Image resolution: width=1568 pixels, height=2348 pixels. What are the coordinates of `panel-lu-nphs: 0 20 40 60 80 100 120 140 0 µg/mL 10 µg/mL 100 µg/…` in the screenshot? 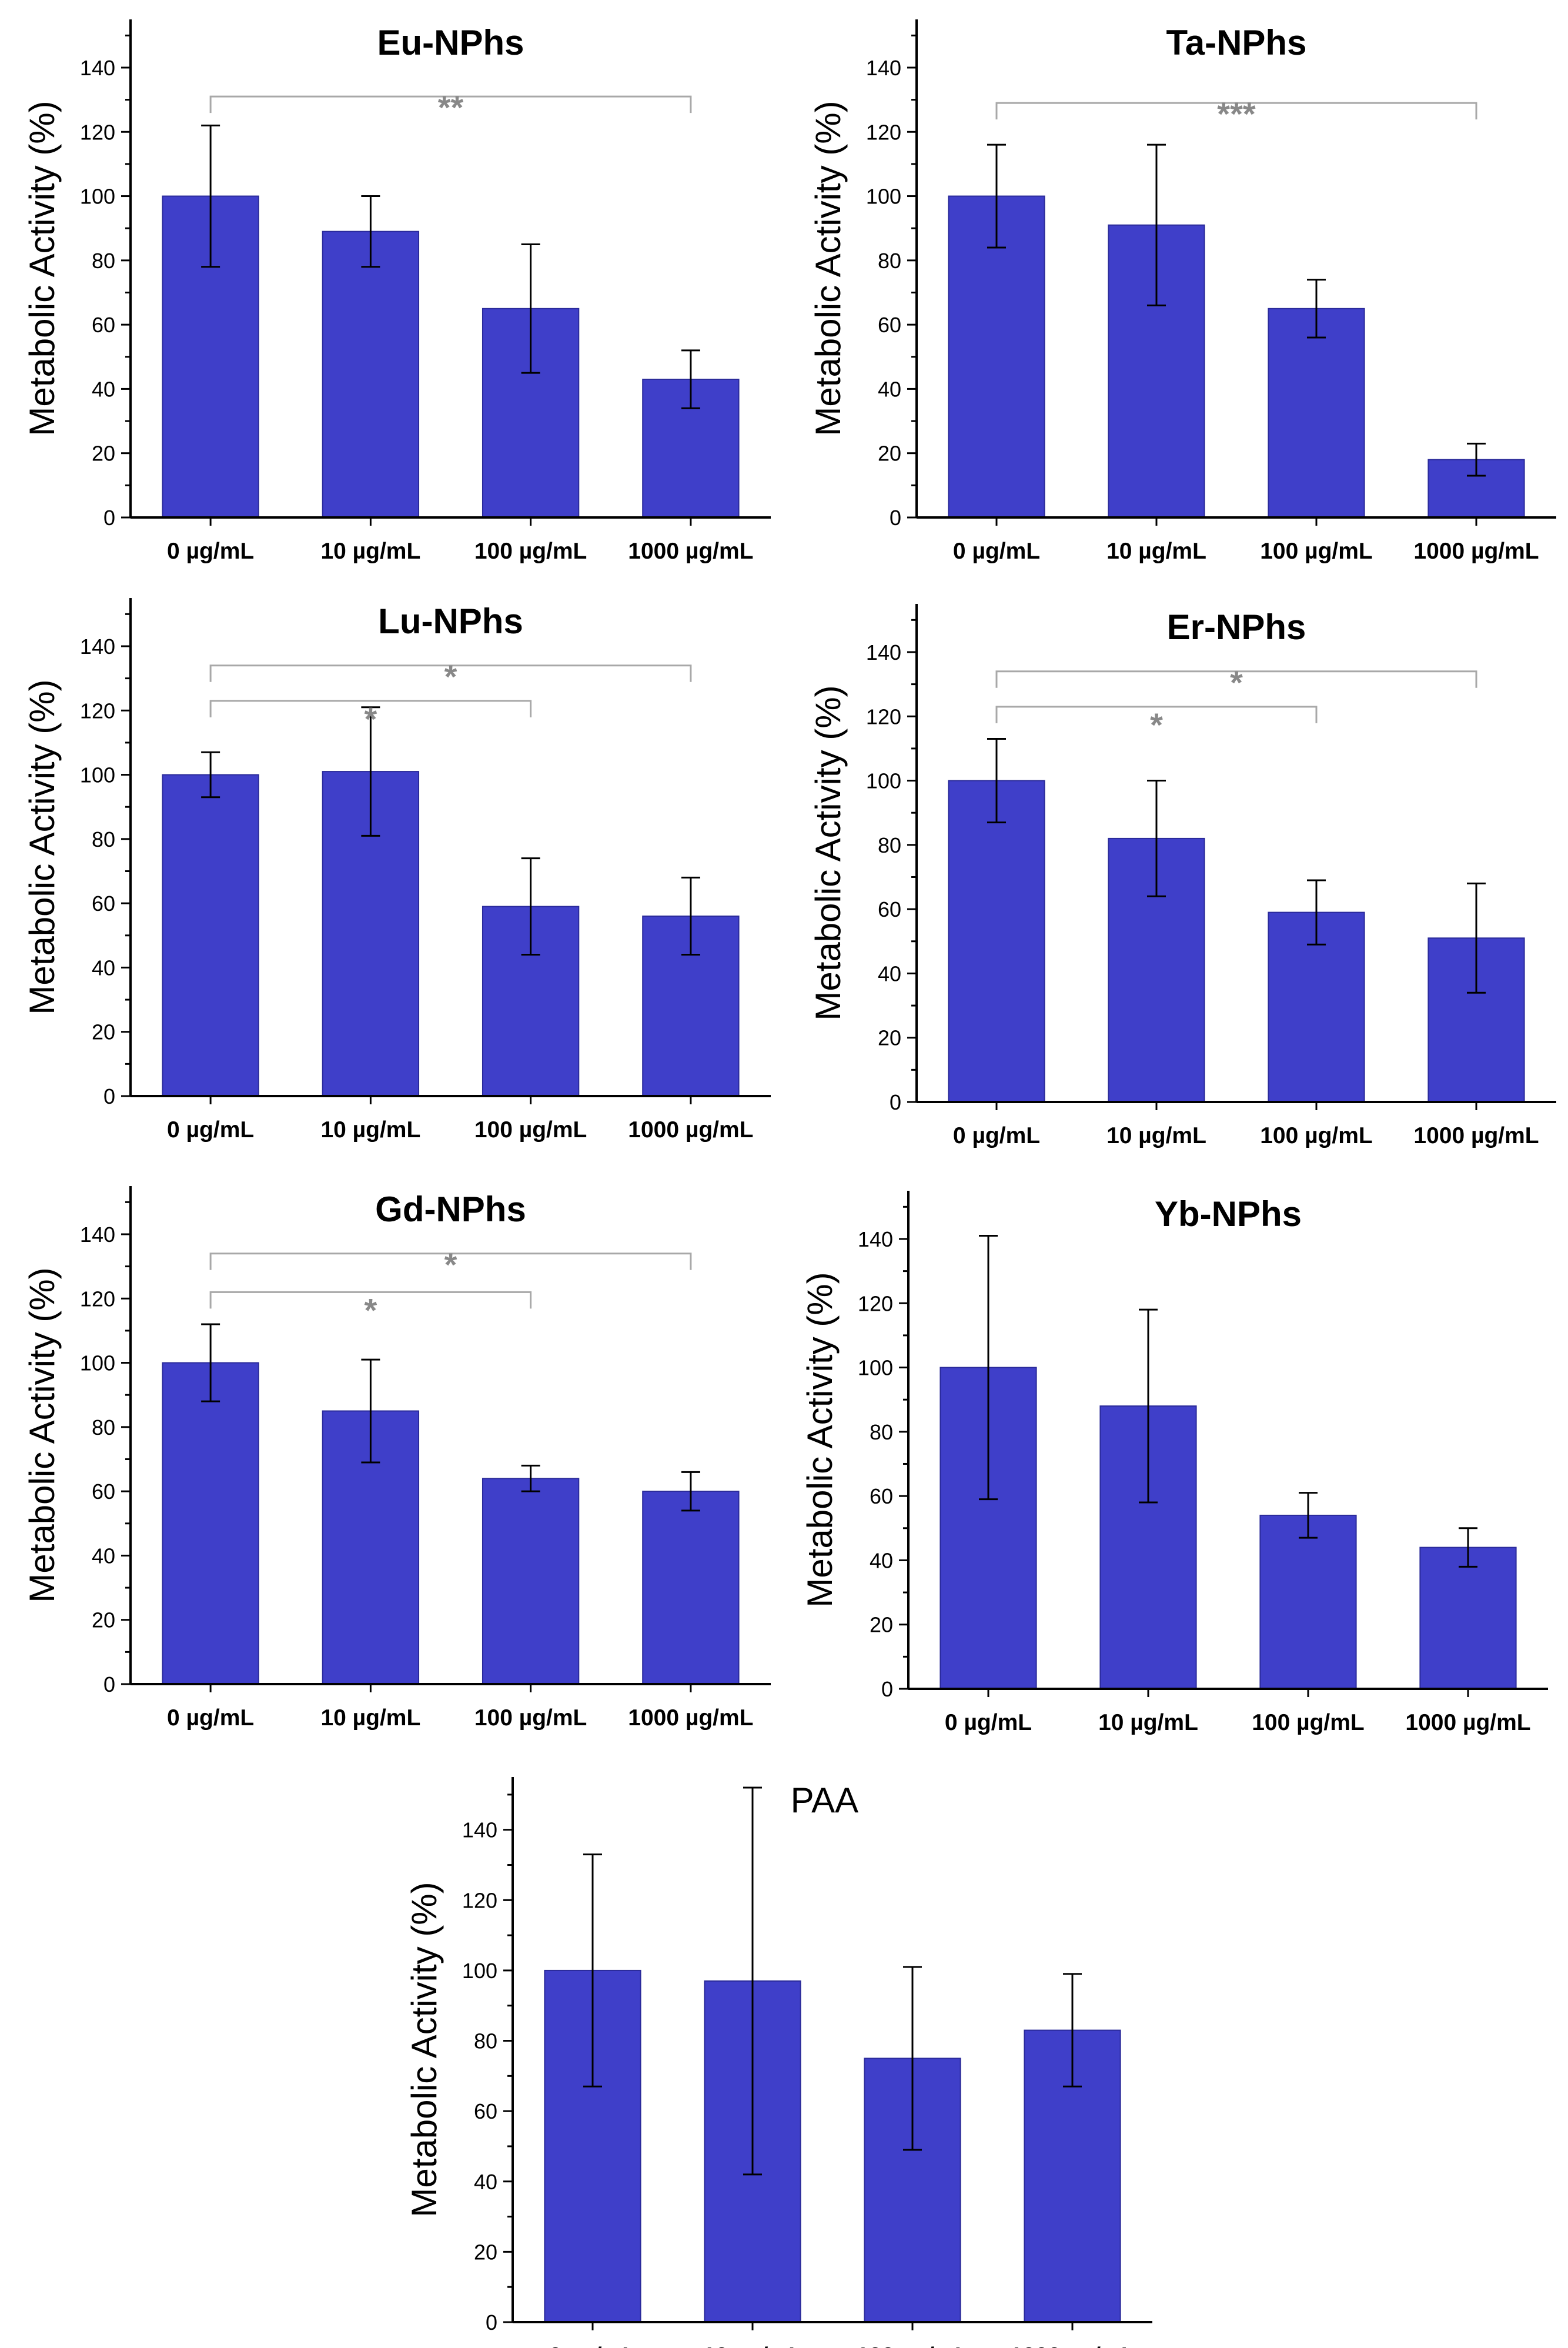 It's located at (396, 870).